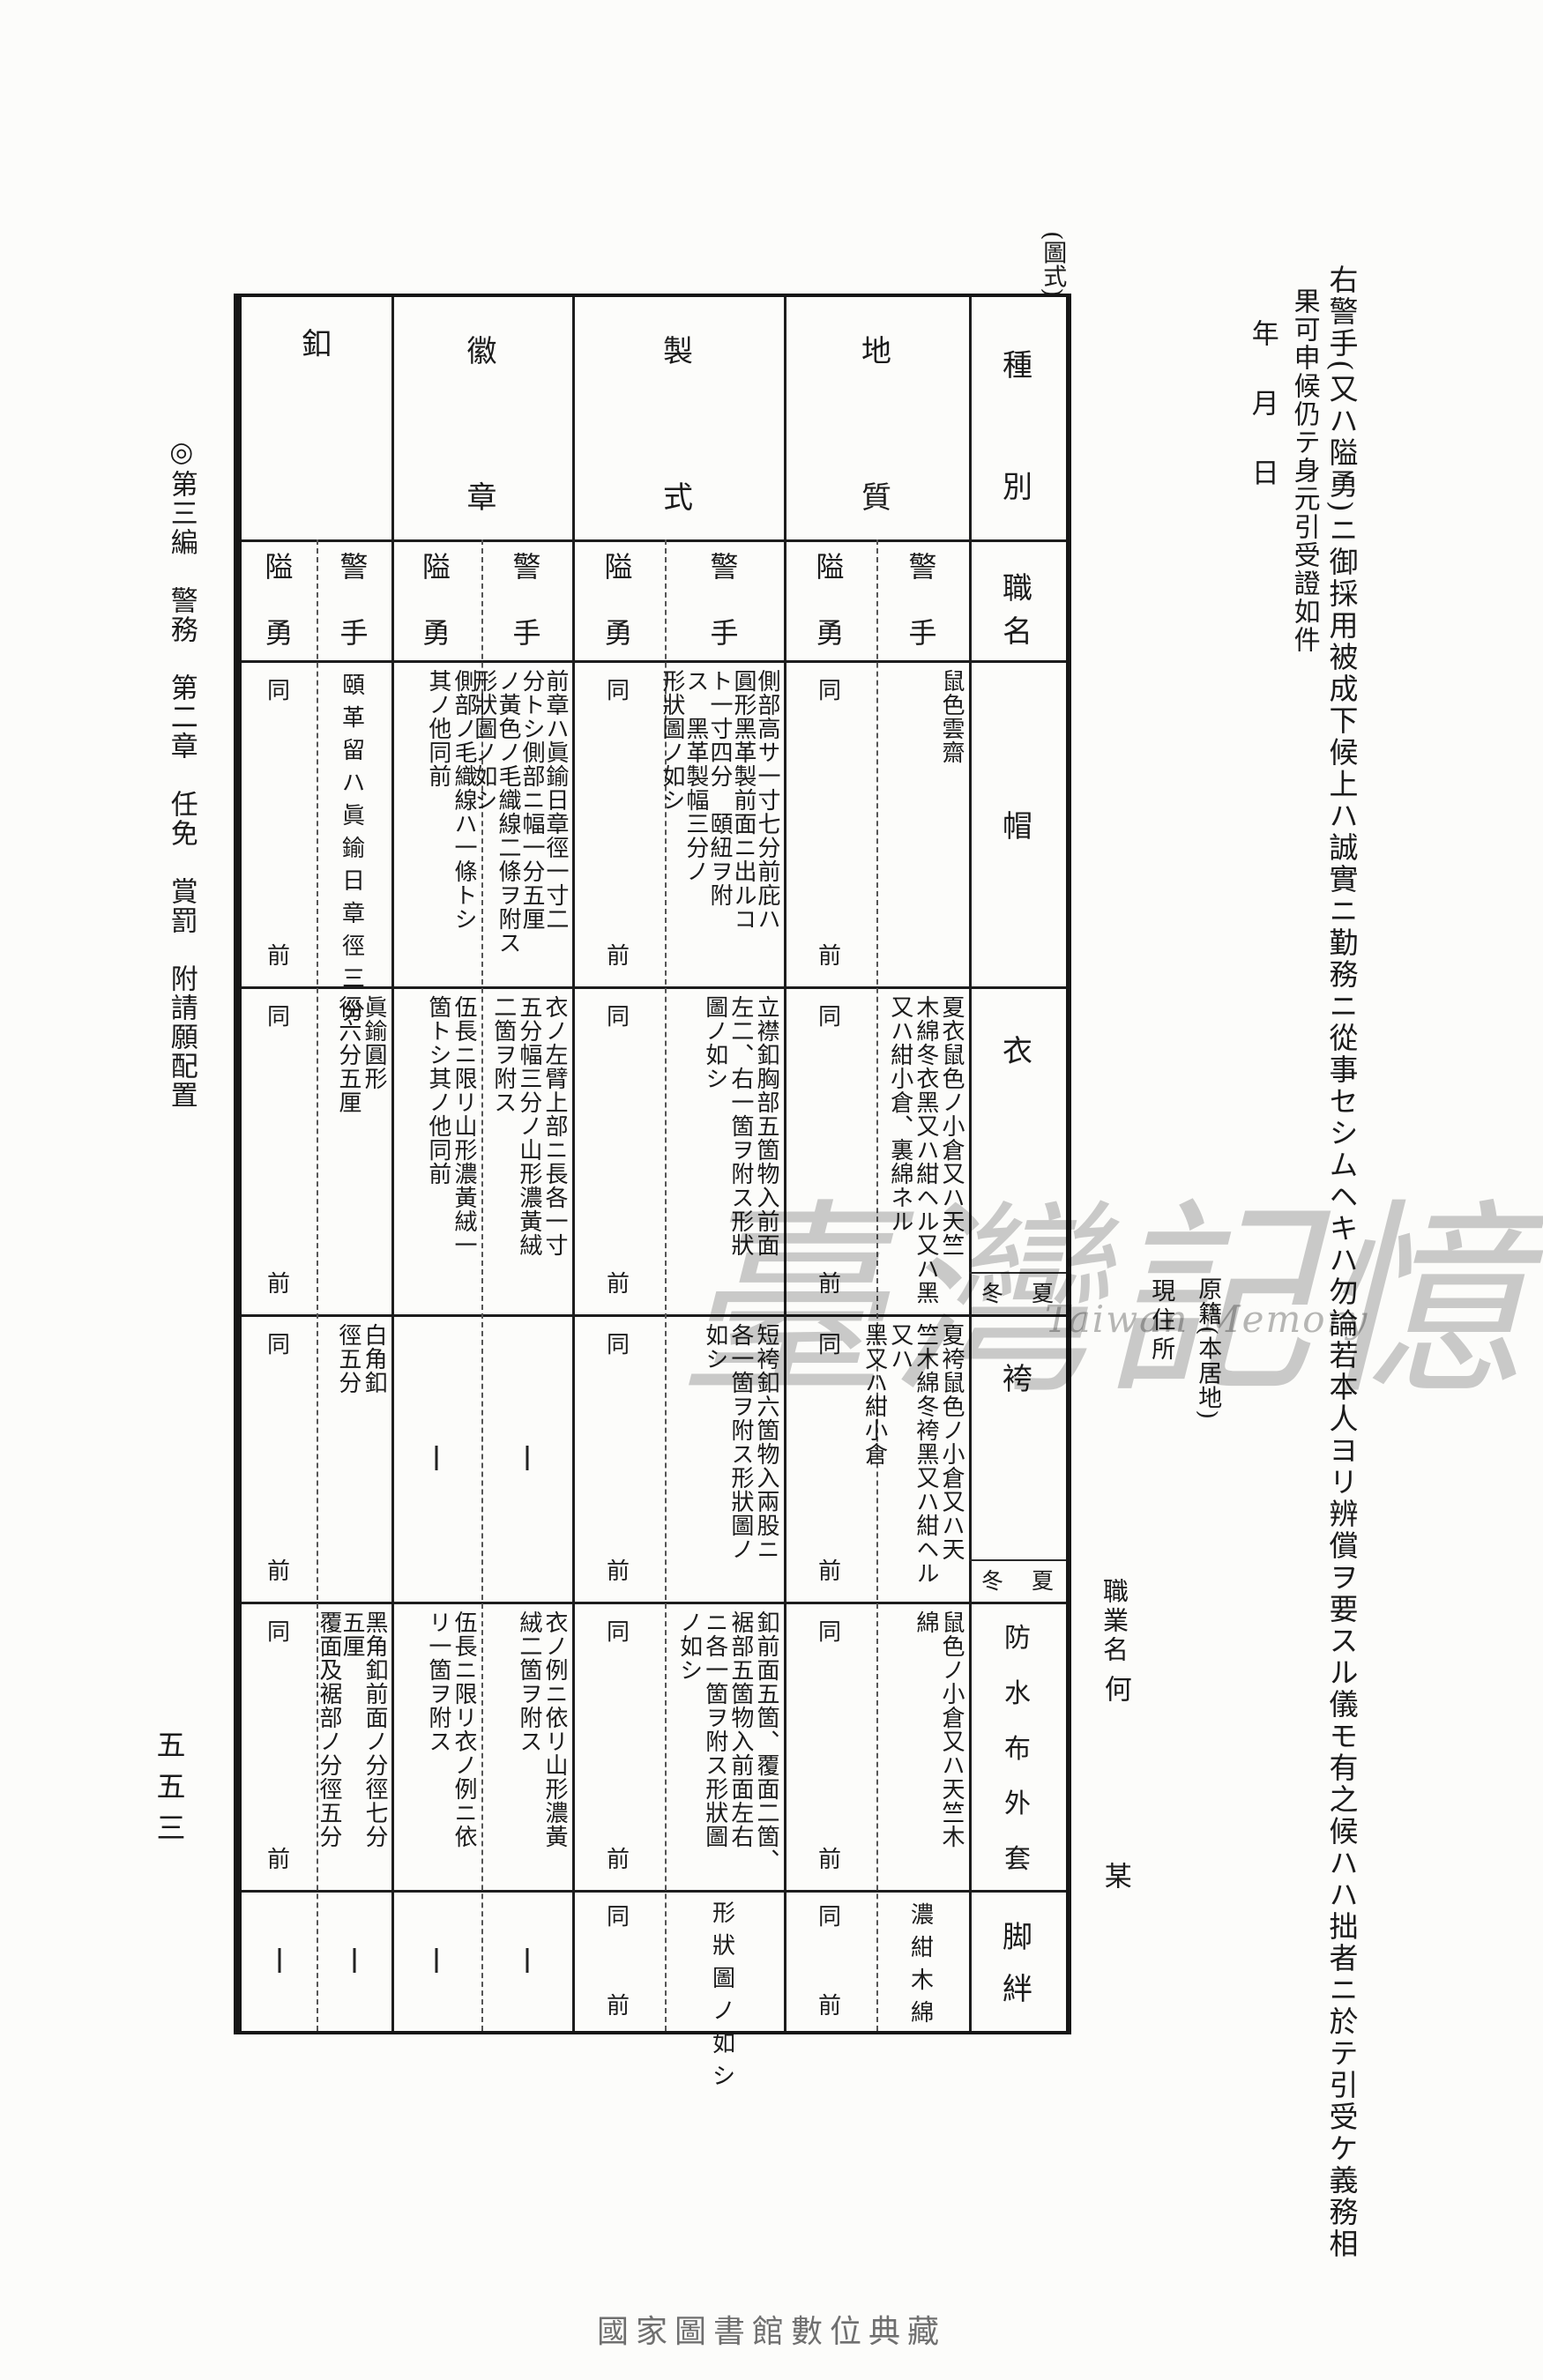 The width and height of the screenshot is (1543, 2380). Describe the element at coordinates (316, 418) in the screenshot. I see `column-header-button: 釦` at that location.